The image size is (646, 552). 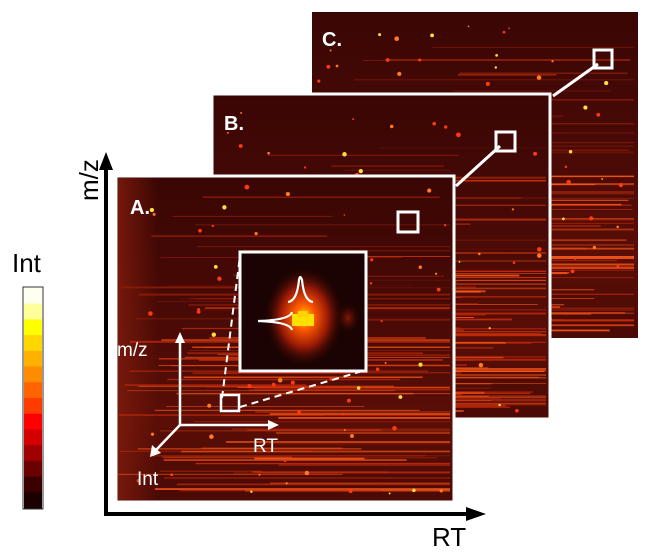 I want to click on panel-a-label: A., so click(x=140, y=208).